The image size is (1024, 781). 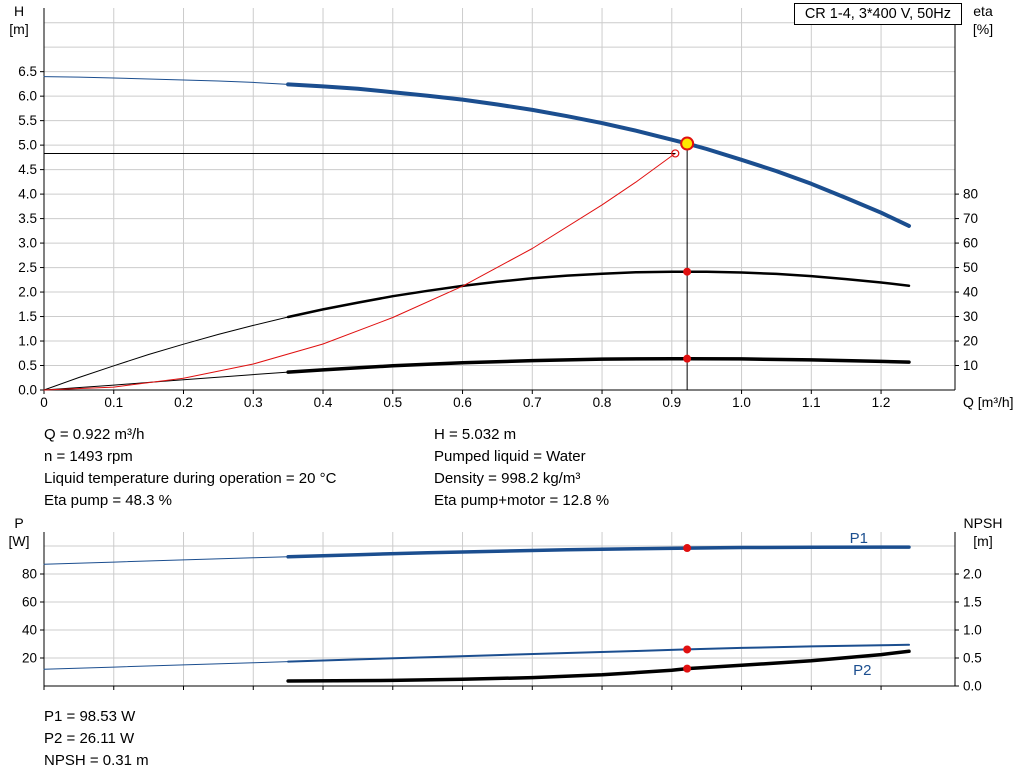 I want to click on info-eta-pump-motor: Eta pump+motor = 12.8 %, so click(x=522, y=500).